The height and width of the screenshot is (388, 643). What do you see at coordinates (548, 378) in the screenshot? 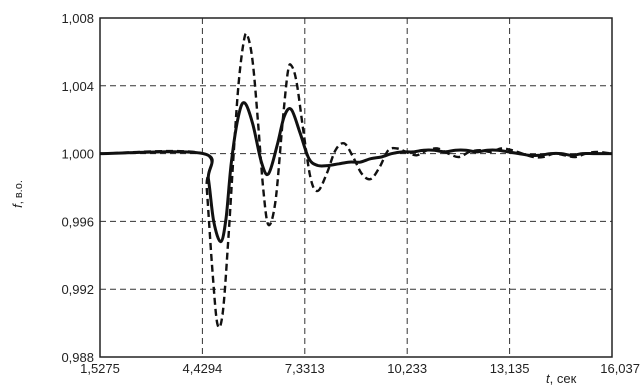
I see `x-axis-var: t` at bounding box center [548, 378].